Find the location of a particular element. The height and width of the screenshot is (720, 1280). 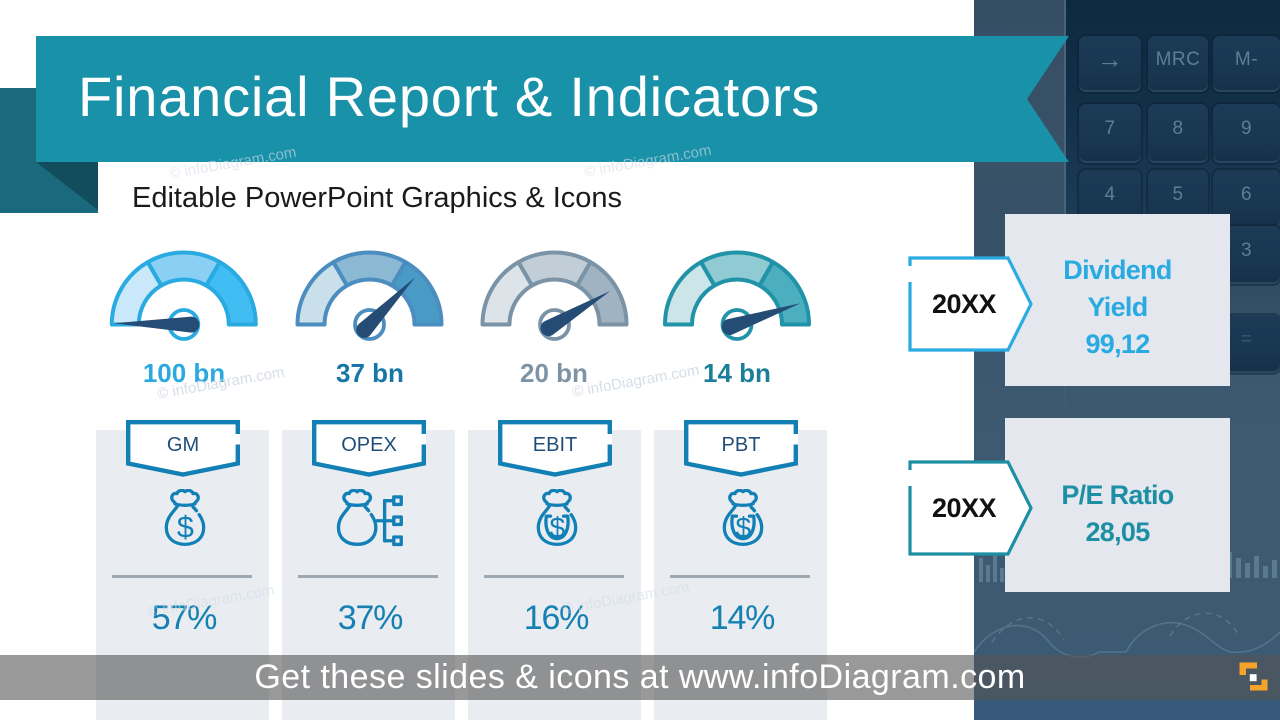

svg-text: GM is located at coordinates (183, 445).